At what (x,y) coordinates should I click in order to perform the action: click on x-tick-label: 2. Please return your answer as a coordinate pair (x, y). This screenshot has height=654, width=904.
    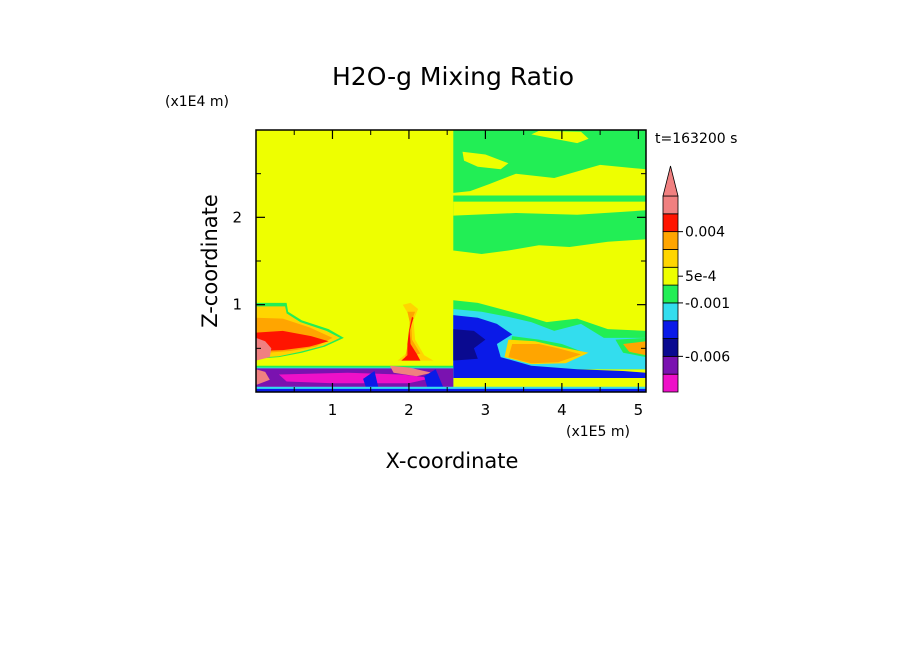
    Looking at the image, I should click on (409, 410).